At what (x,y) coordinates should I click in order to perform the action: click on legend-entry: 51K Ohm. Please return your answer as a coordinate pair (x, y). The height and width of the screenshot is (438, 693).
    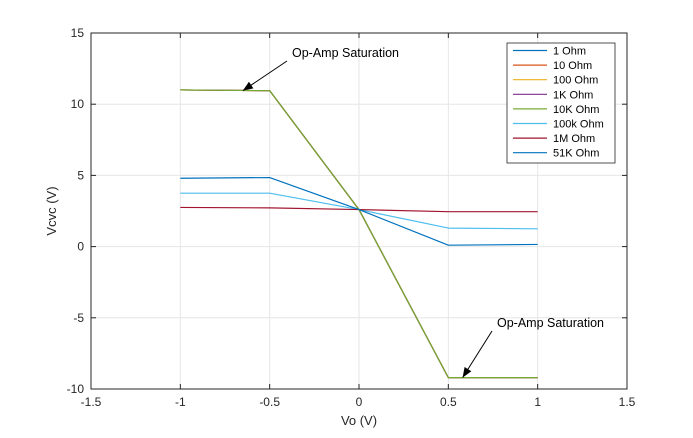
    Looking at the image, I should click on (576, 154).